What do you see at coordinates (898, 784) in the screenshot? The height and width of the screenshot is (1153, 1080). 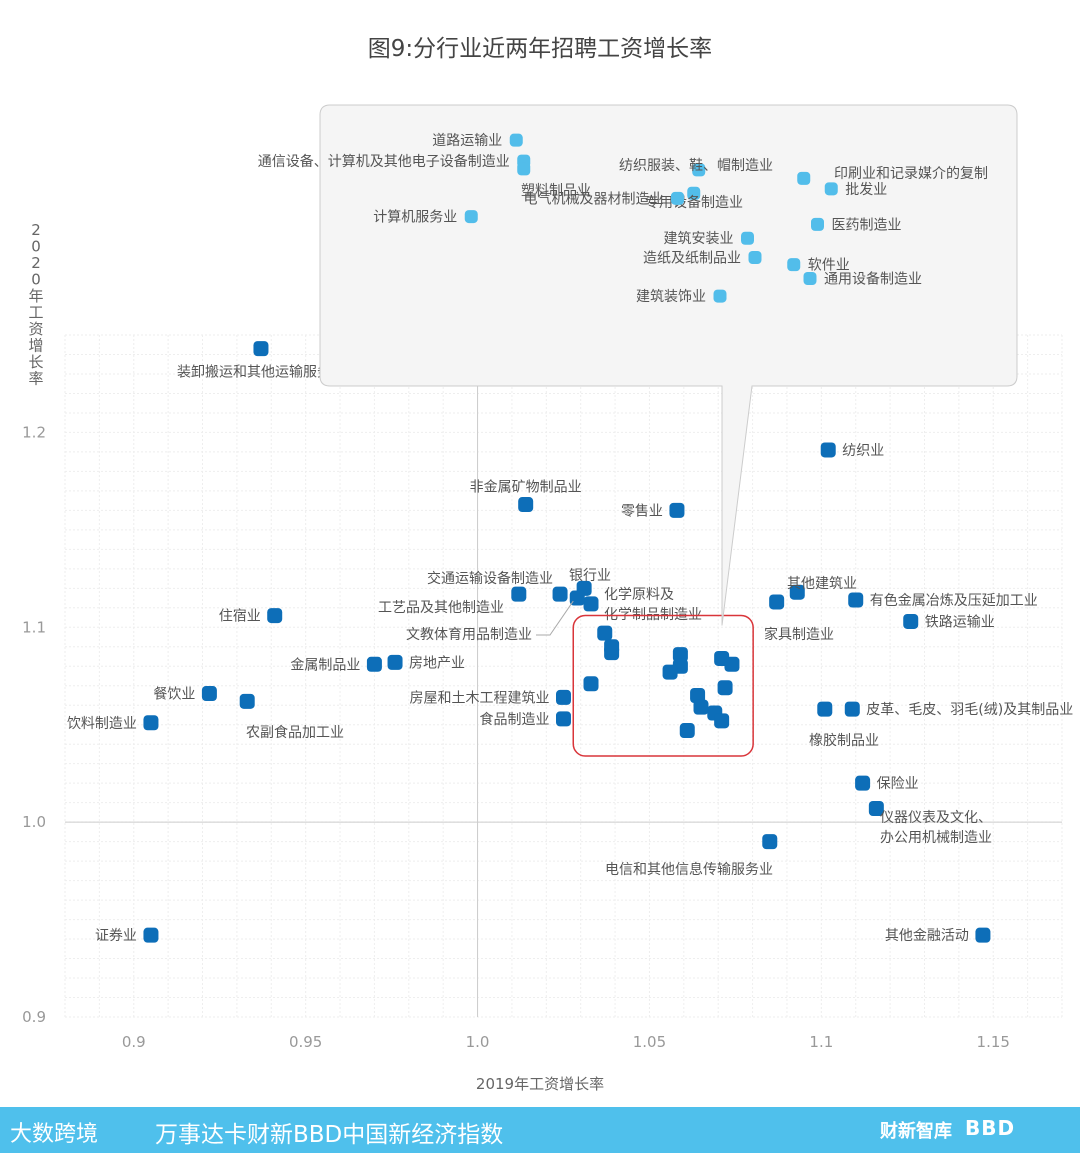 I see `point-label: 保险业` at bounding box center [898, 784].